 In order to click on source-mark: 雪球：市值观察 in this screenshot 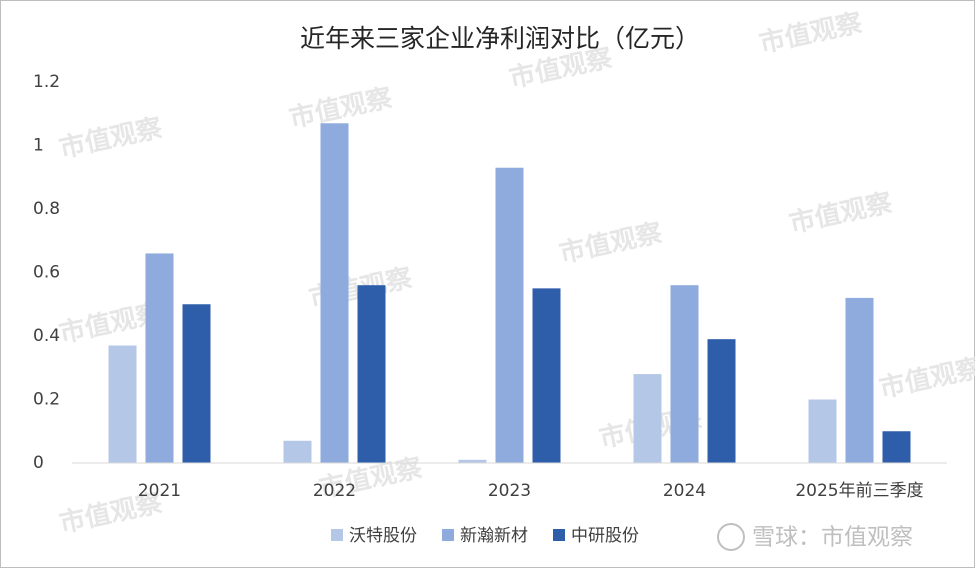, I will do `click(832, 538)`.